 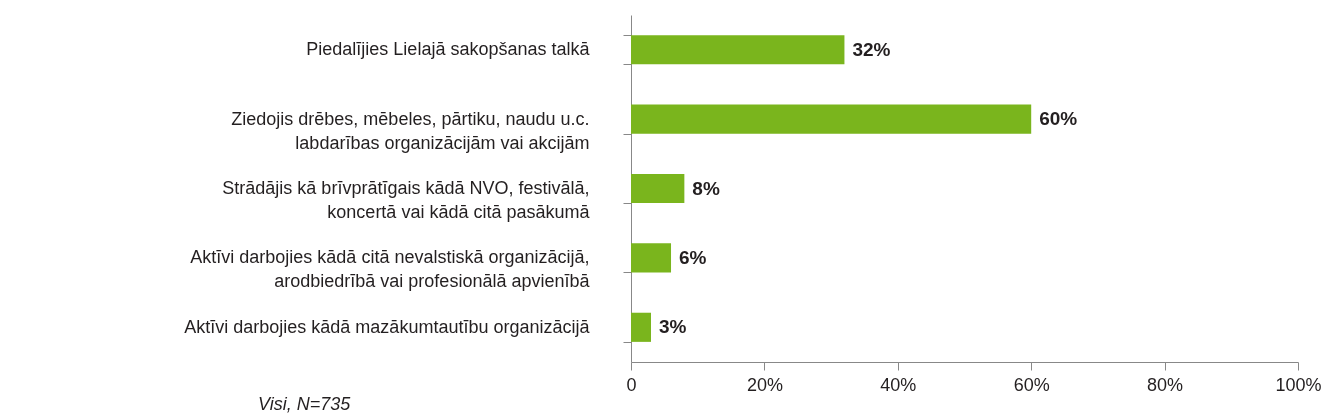 What do you see at coordinates (871, 49) in the screenshot?
I see `data-label: 32%` at bounding box center [871, 49].